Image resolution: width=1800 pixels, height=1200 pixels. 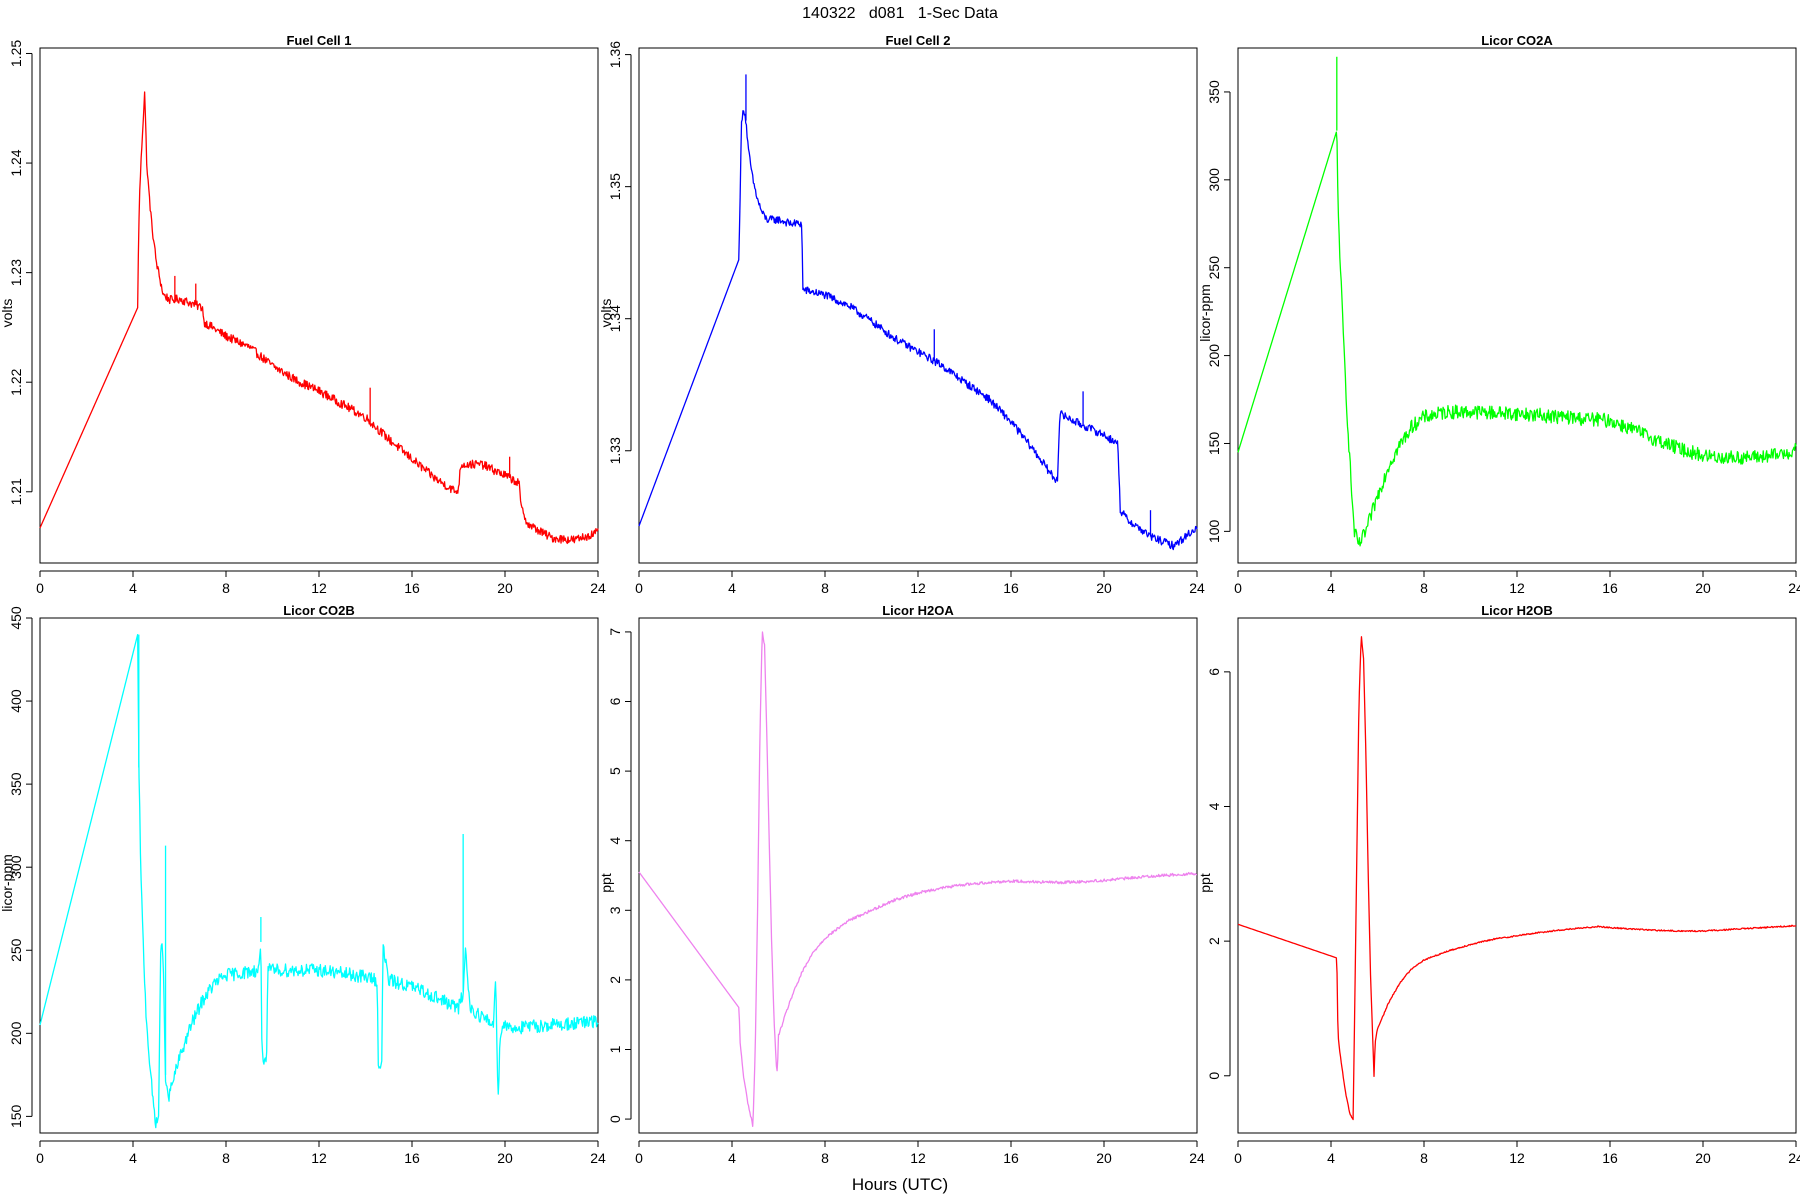 What do you see at coordinates (1610, 1158) in the screenshot?
I see `panel-6-xtick-16: 16` at bounding box center [1610, 1158].